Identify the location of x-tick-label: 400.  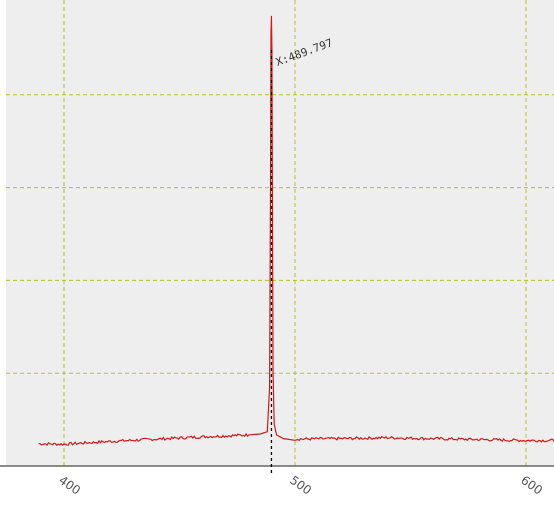
(69, 485).